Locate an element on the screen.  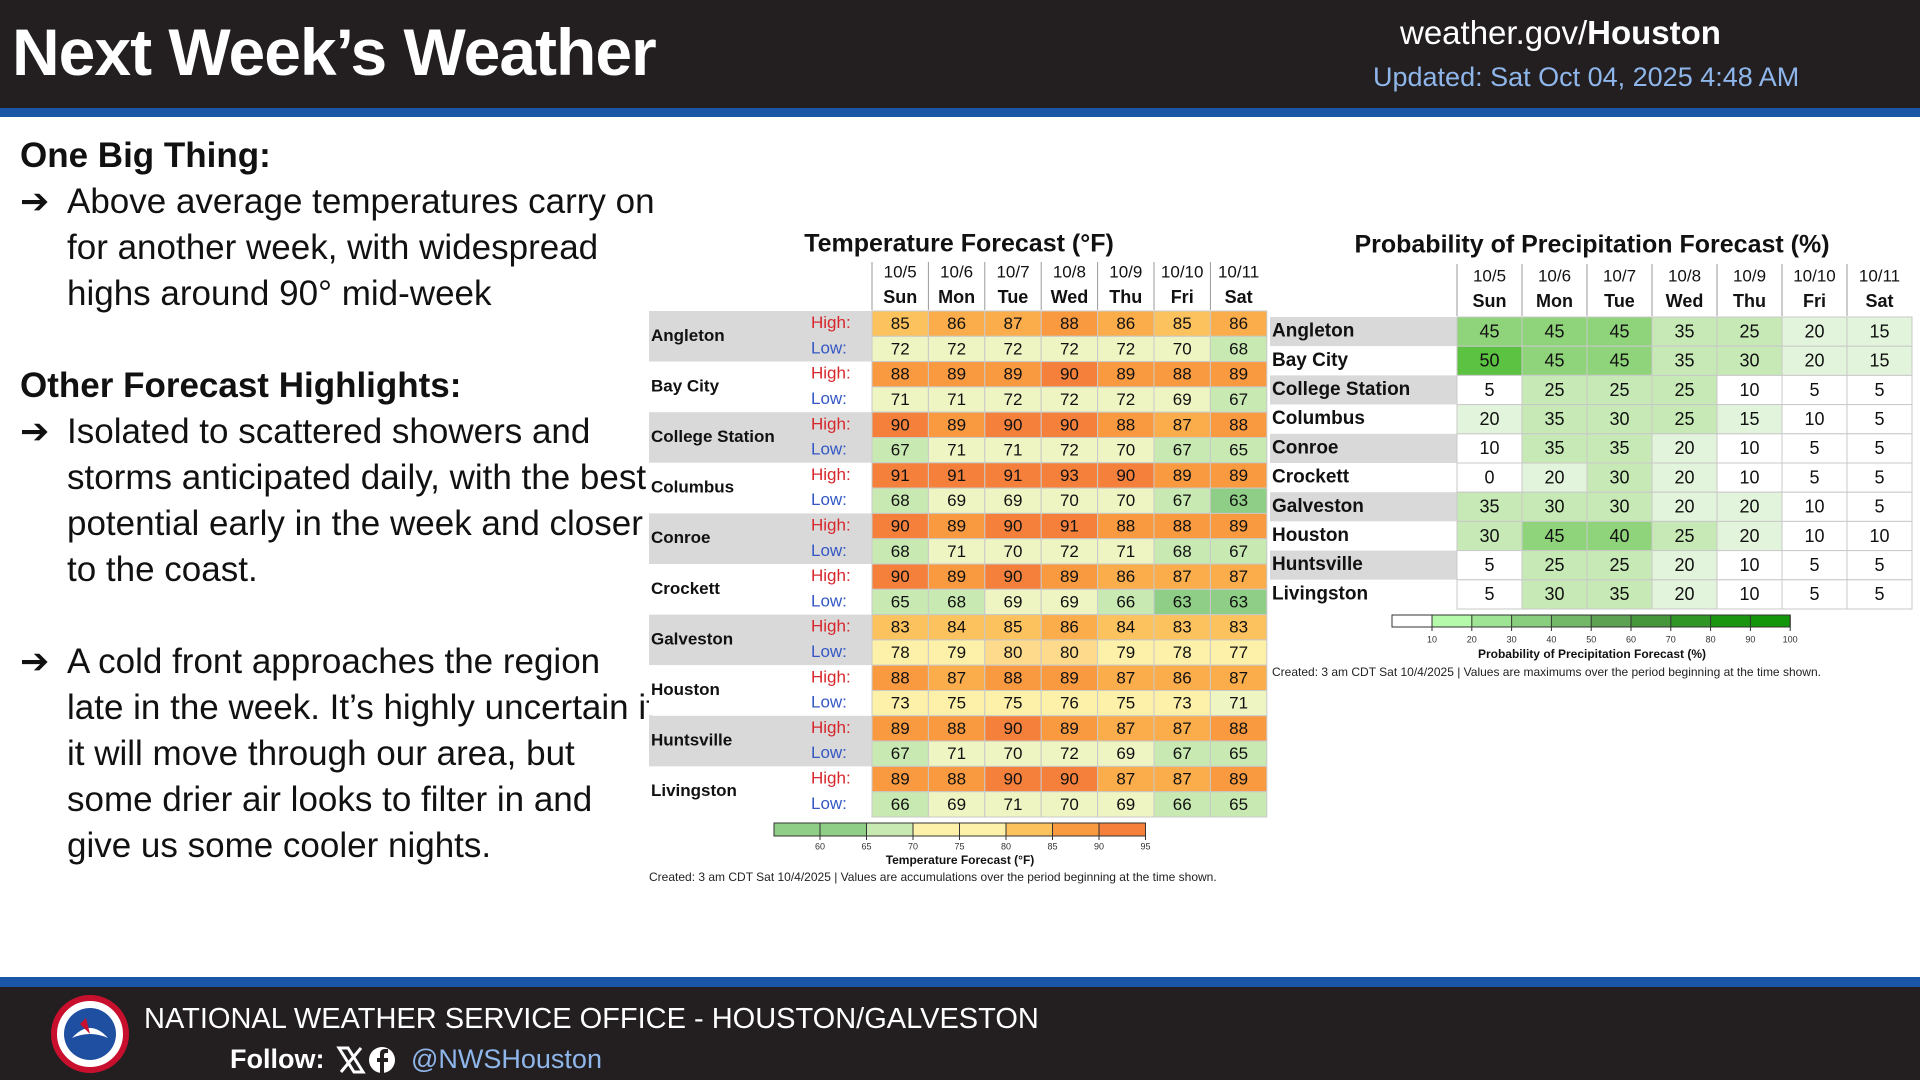
temp-value: 87 is located at coordinates (1125, 728).